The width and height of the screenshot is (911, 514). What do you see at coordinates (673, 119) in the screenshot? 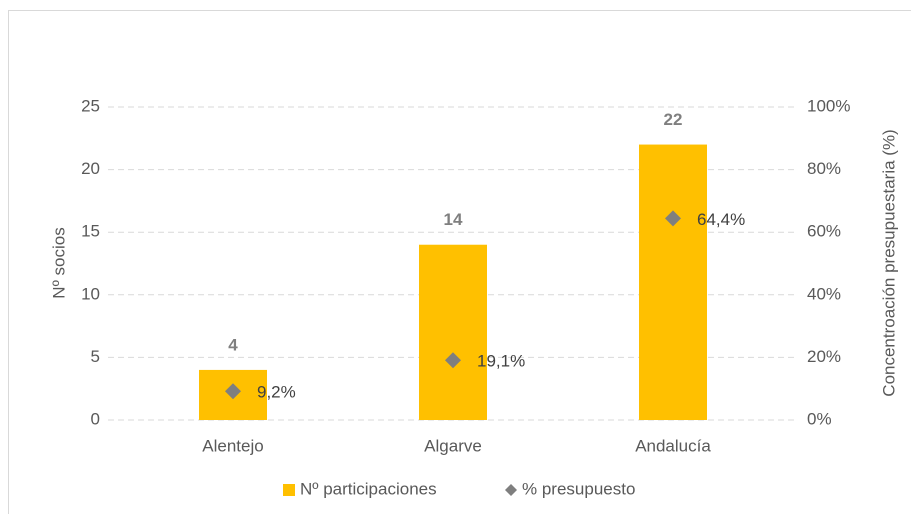
I see `bar-label: 22` at bounding box center [673, 119].